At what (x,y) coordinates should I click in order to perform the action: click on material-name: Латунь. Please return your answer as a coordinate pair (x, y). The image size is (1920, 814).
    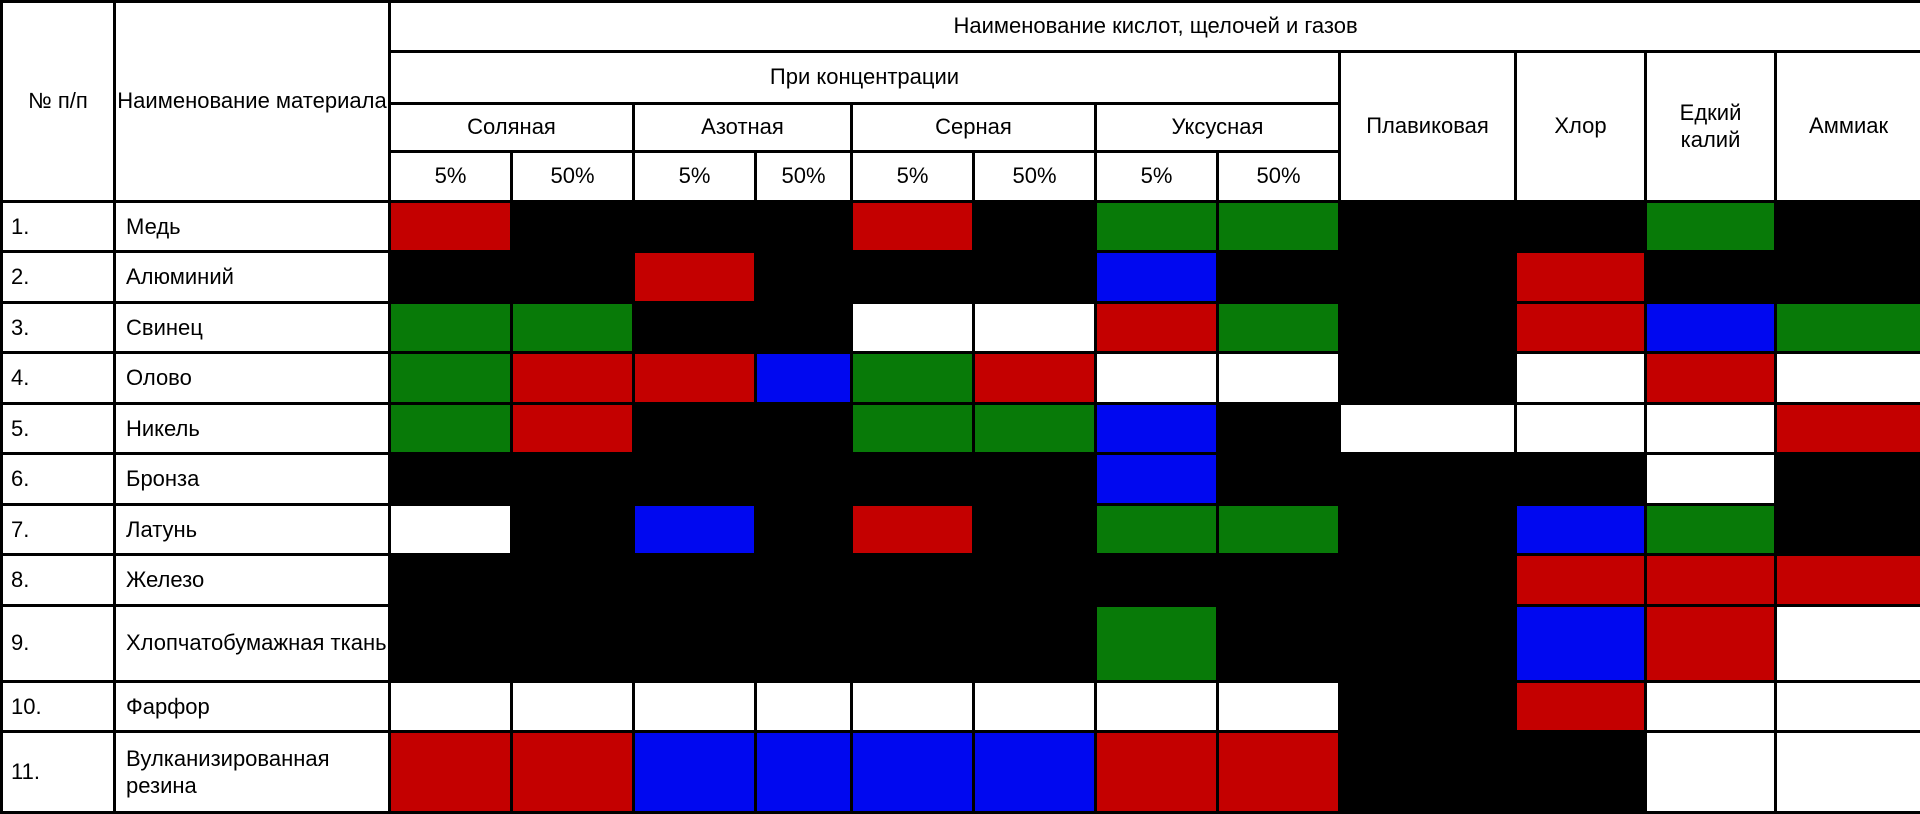
    Looking at the image, I should click on (252, 529).